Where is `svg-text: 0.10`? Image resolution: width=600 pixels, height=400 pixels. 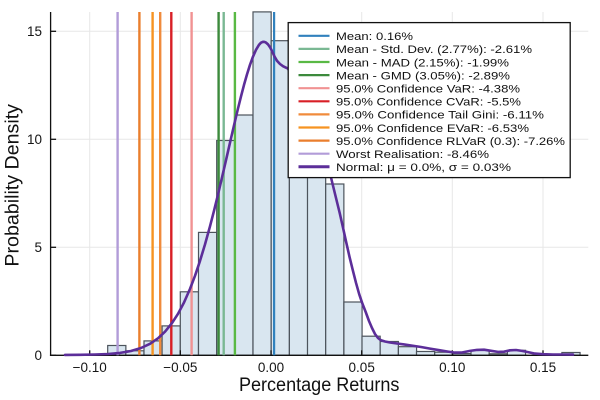 svg-text: 0.10 is located at coordinates (452, 367).